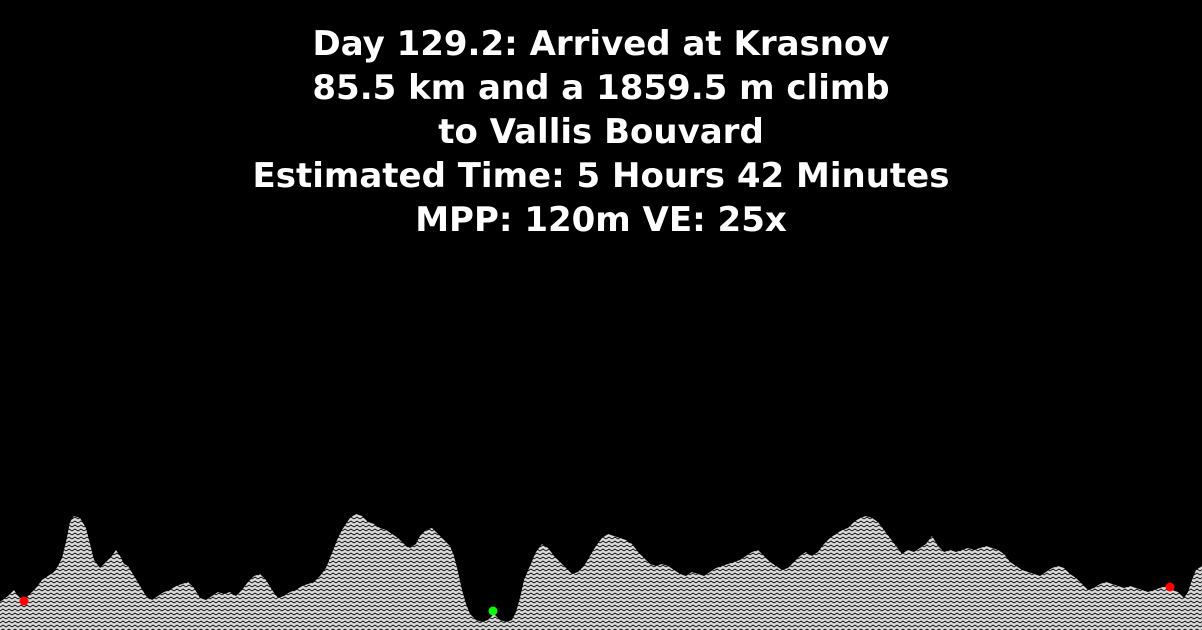 This screenshot has height=630, width=1202. Describe the element at coordinates (493, 611) in the screenshot. I see `current-position-marker` at that location.